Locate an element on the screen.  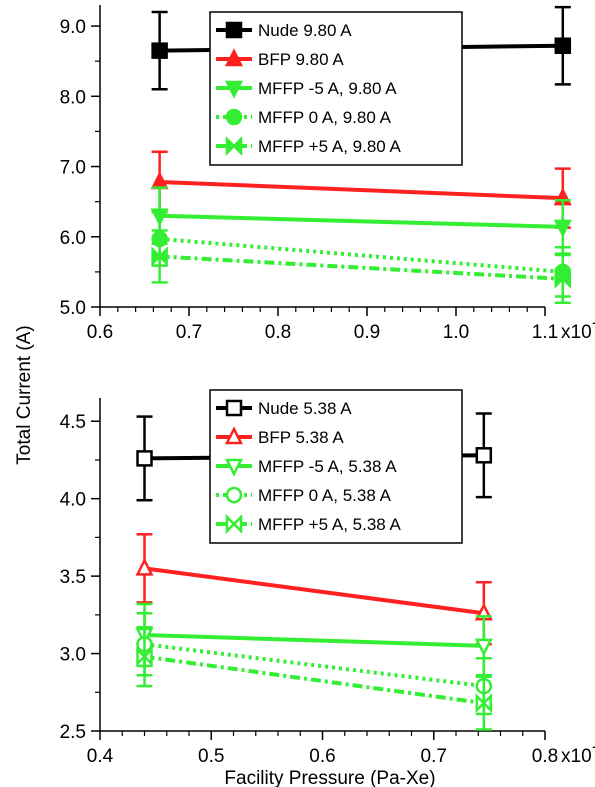
y-tick-label: 7.0 is located at coordinates (73, 168).